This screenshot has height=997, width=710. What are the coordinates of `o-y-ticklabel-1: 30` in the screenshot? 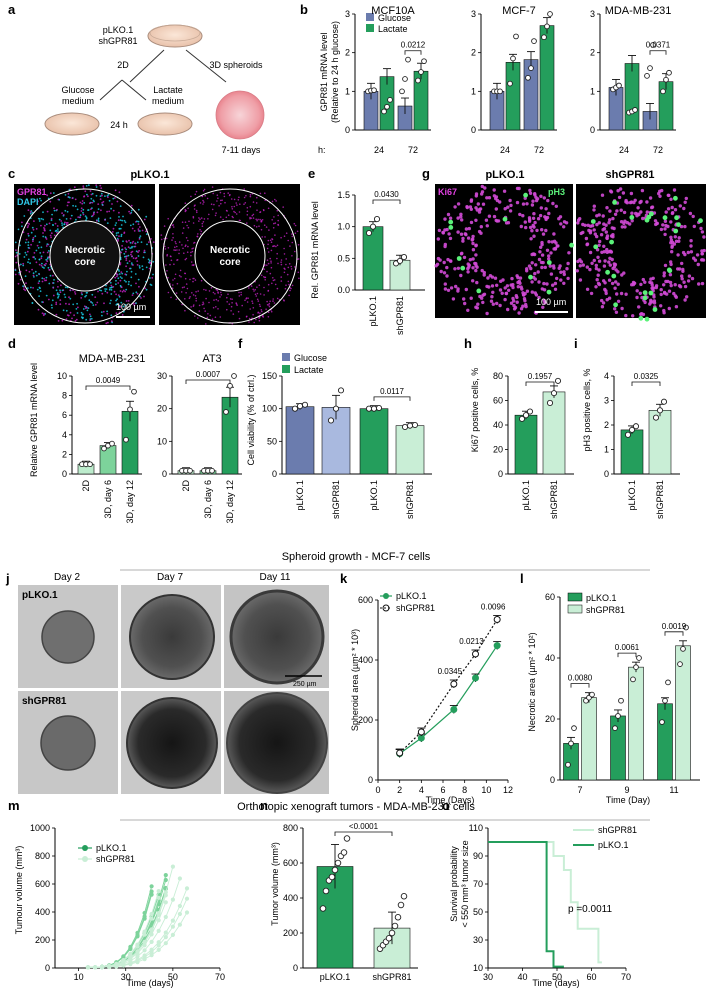 It's located at (478, 940).